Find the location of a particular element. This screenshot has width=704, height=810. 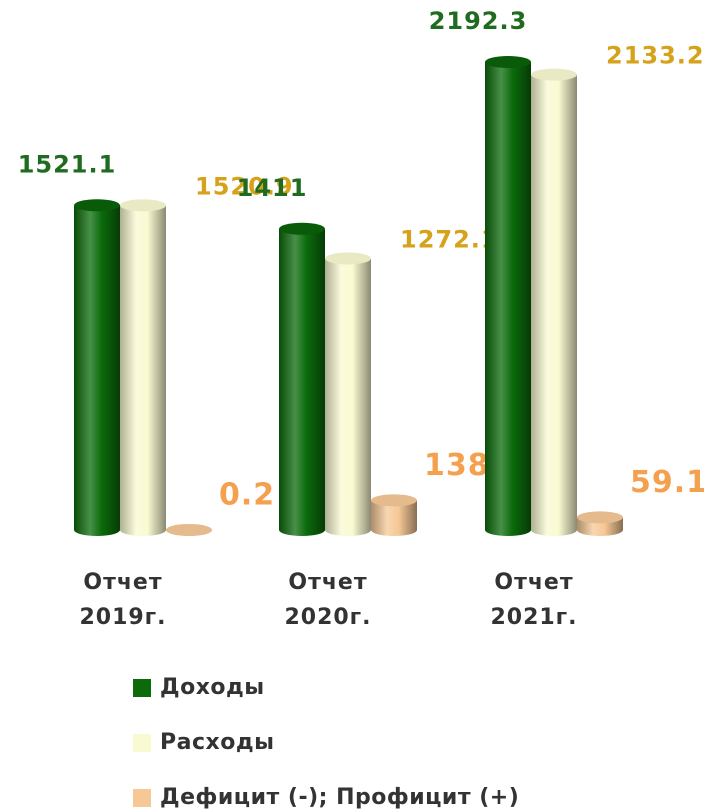

value-label: 2192.3 is located at coordinates (478, 21).